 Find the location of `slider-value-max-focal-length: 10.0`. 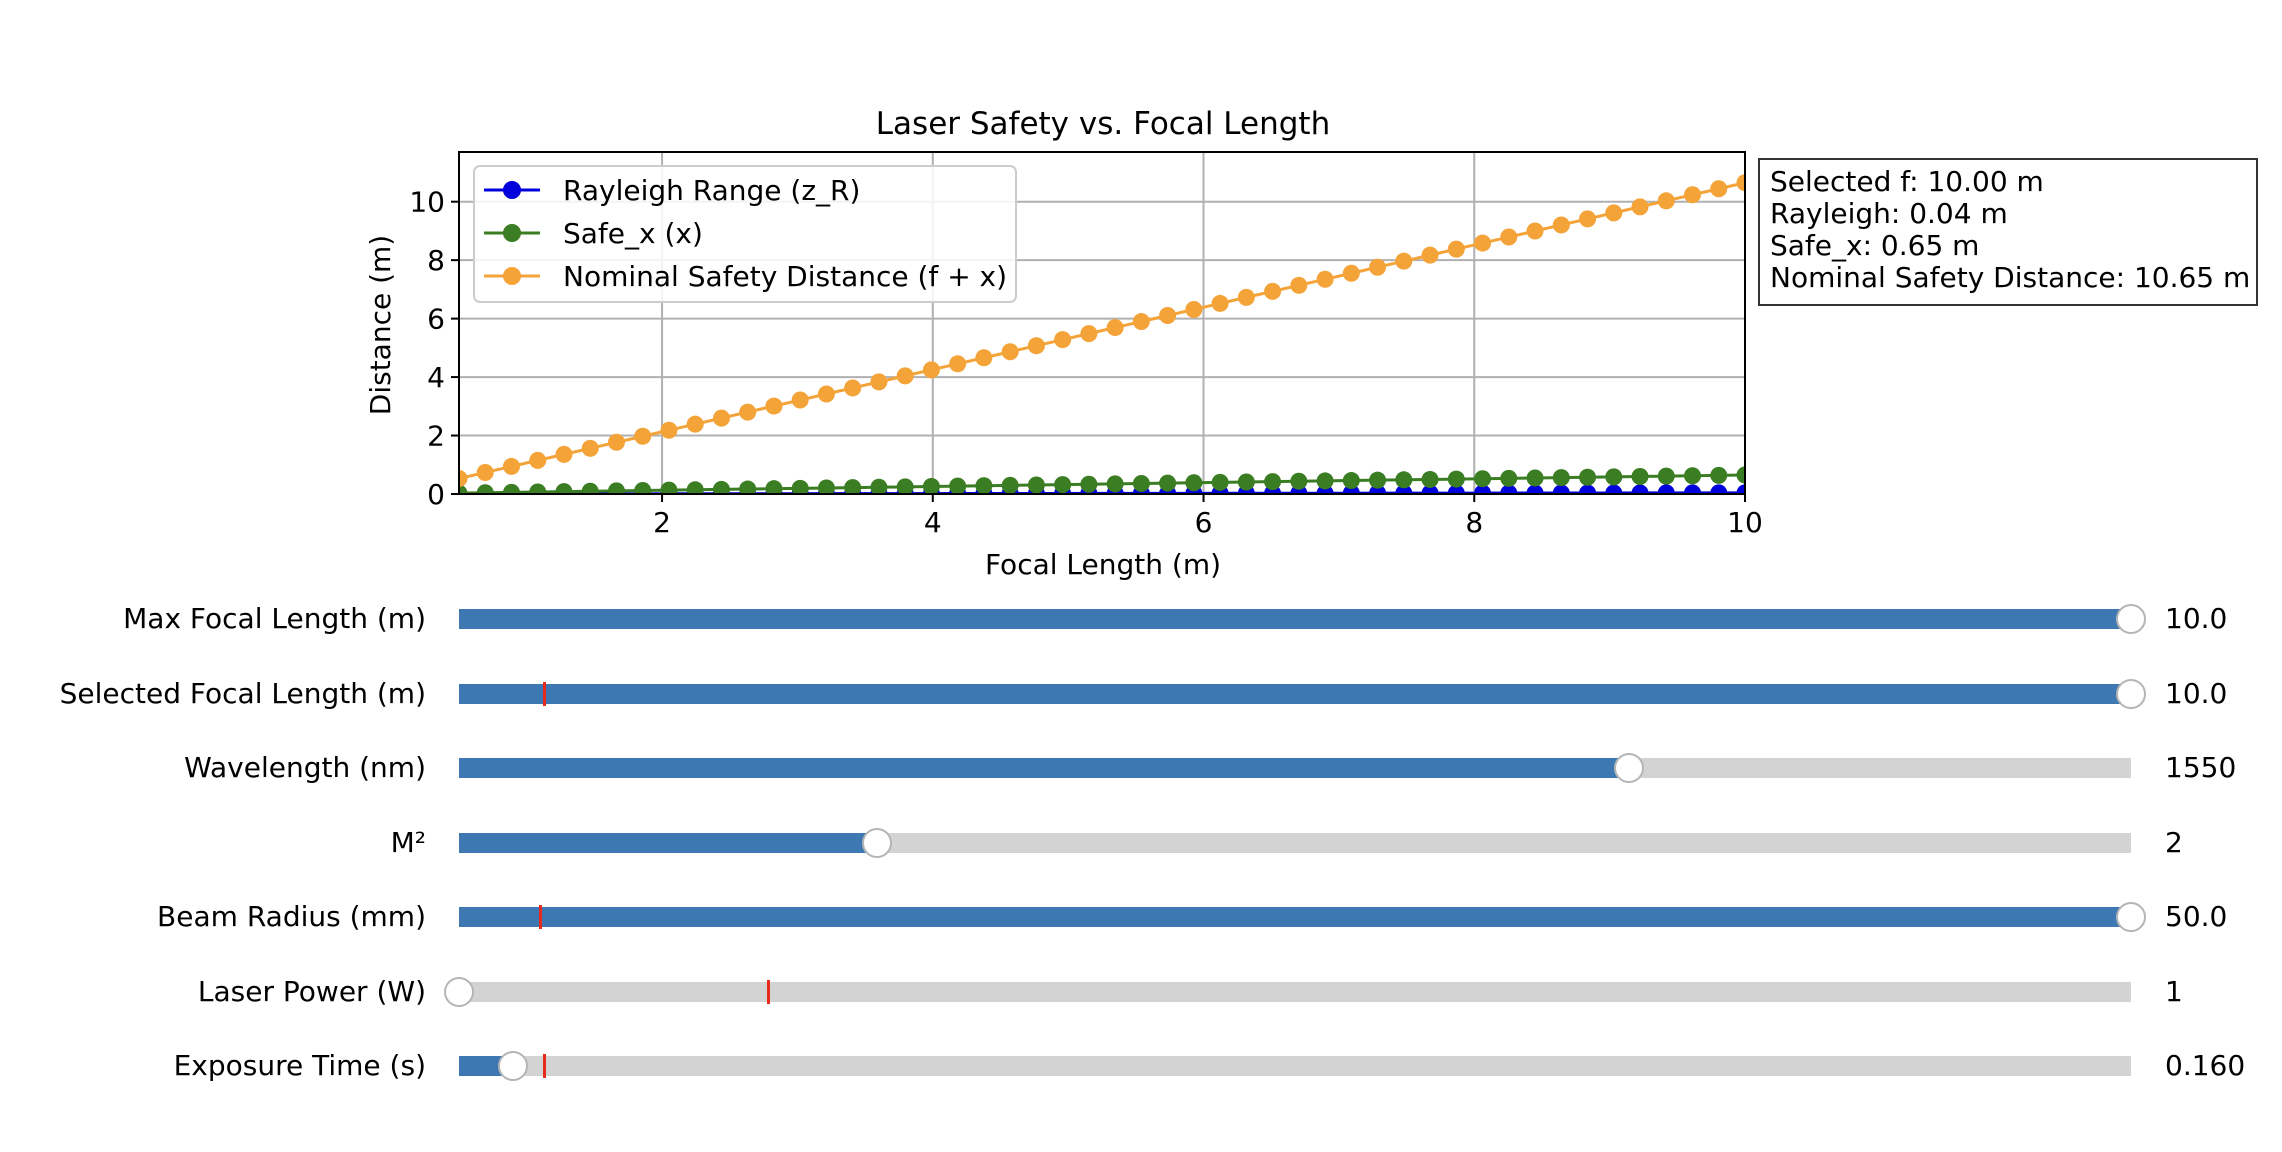

slider-value-max-focal-length: 10.0 is located at coordinates (2196, 618).